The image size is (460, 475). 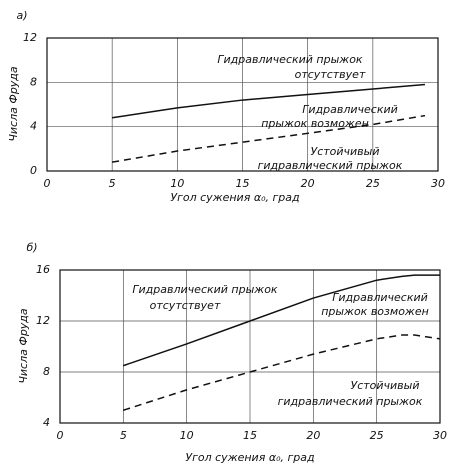 What do you see at coordinates (43, 269) in the screenshot?
I see `y-tick-label: 16` at bounding box center [43, 269].